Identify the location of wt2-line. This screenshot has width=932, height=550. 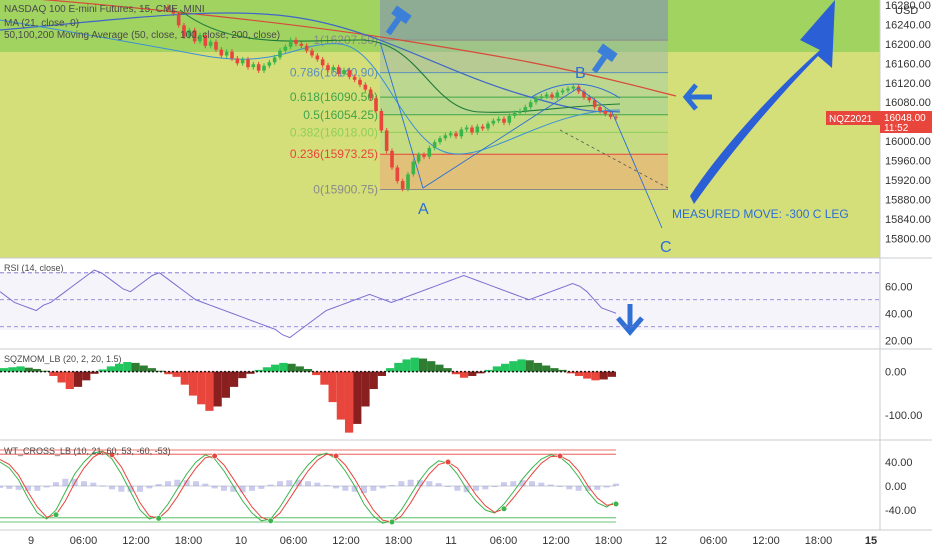
(308, 487).